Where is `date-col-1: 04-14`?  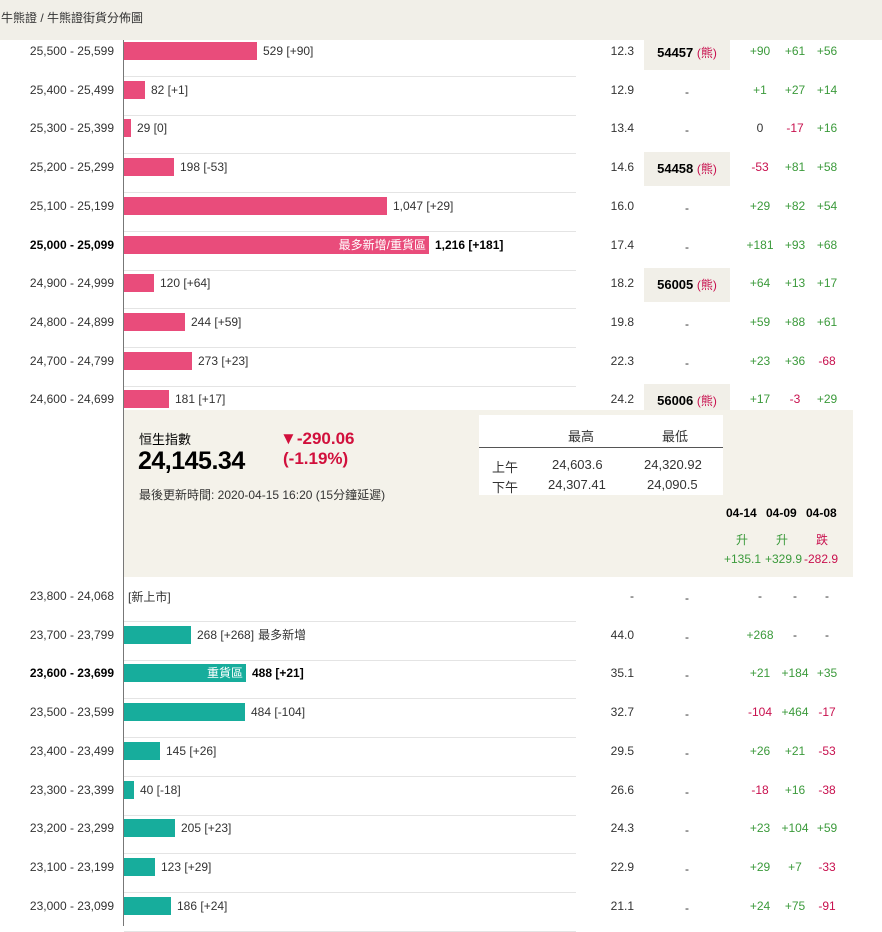
date-col-1: 04-14 is located at coordinates (741, 513).